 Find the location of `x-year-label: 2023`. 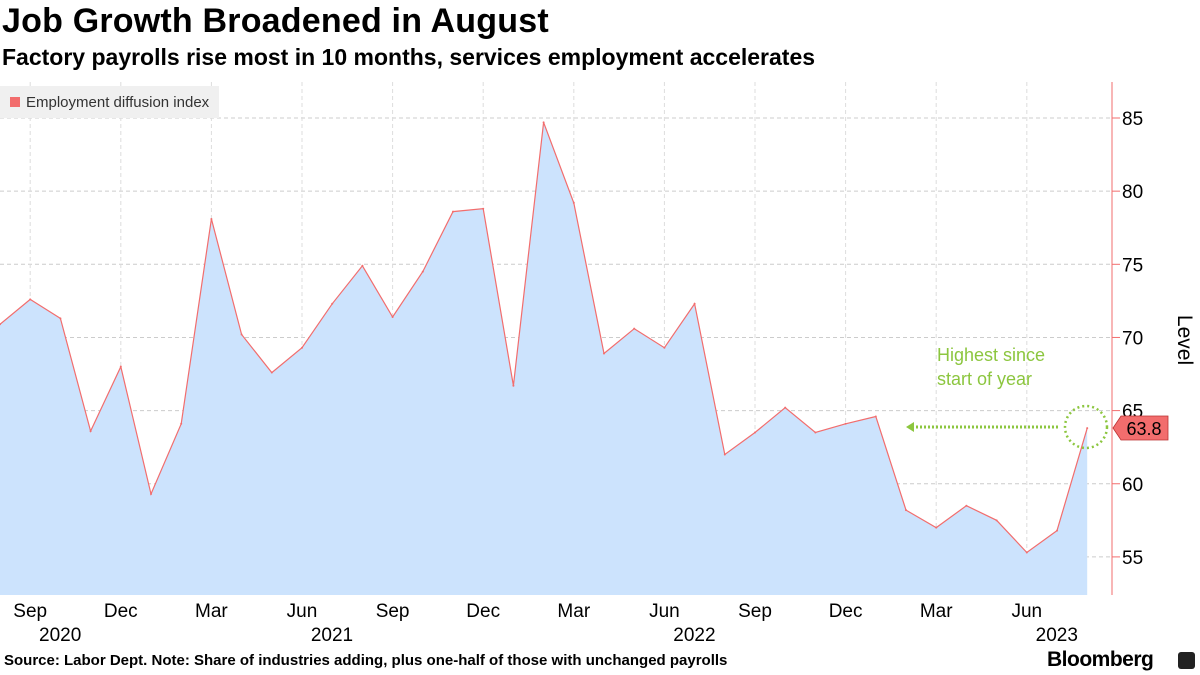

x-year-label: 2023 is located at coordinates (1057, 635).